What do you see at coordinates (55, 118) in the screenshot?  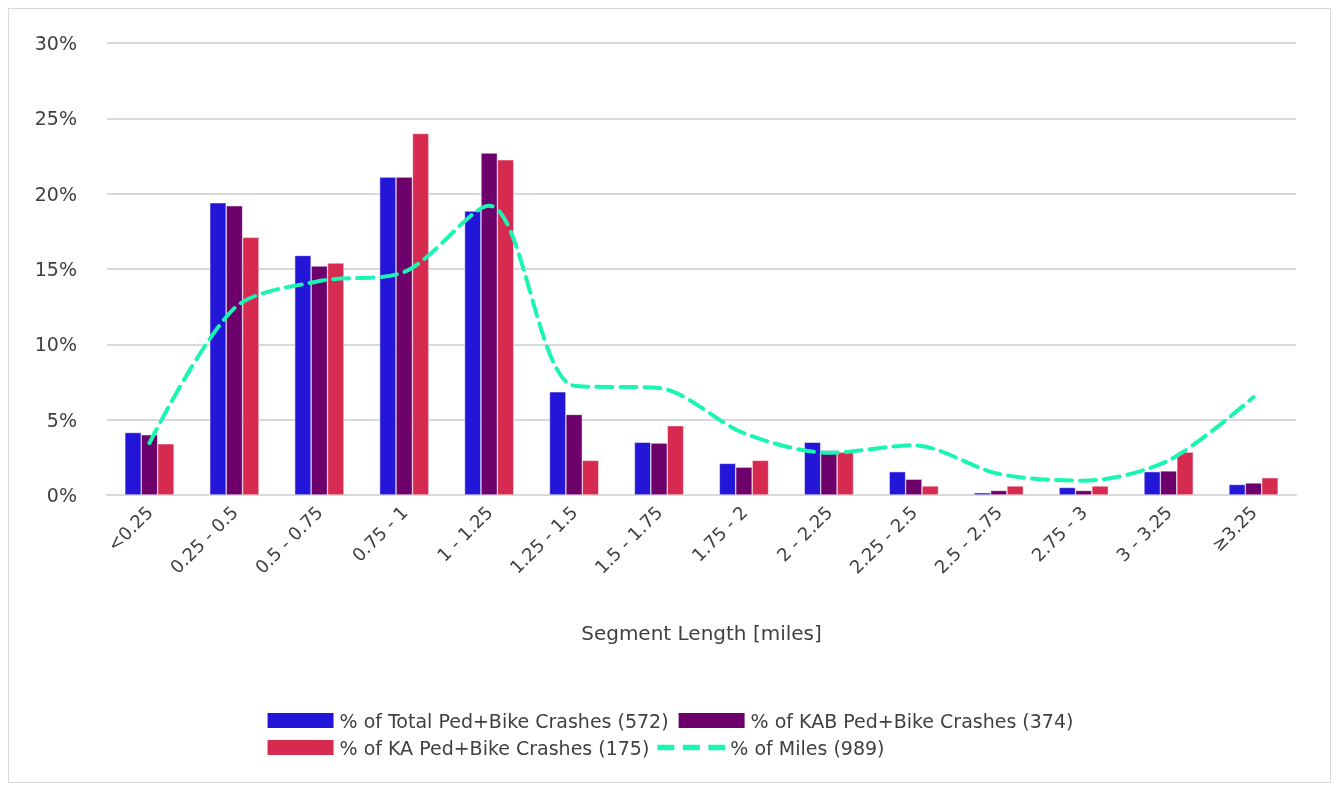 I see `y-tick-label: 25%` at bounding box center [55, 118].